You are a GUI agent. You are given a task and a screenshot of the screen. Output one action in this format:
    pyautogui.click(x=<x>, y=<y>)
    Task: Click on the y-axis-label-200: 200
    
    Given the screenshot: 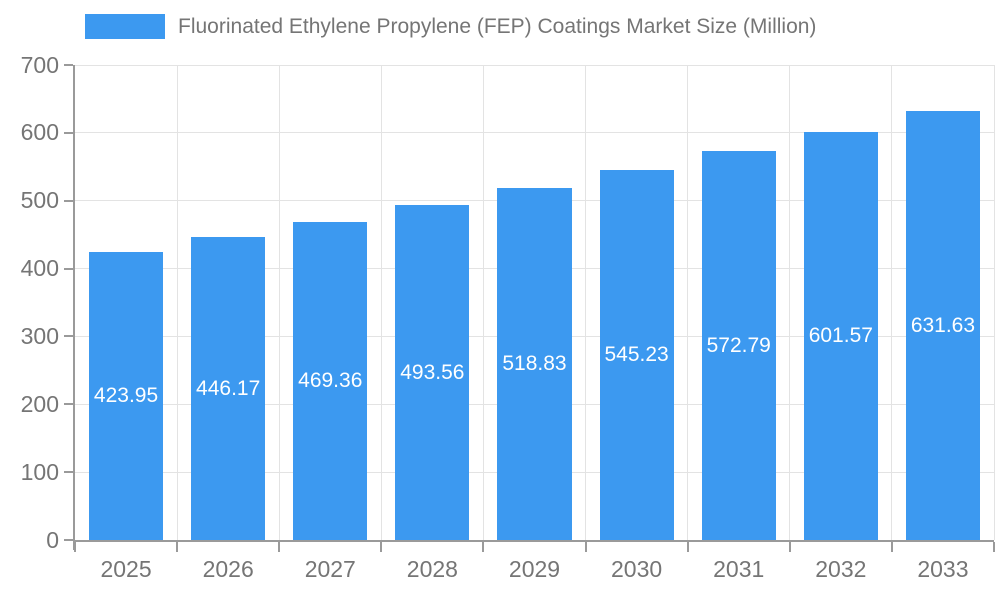 What is the action you would take?
    pyautogui.click(x=39, y=403)
    